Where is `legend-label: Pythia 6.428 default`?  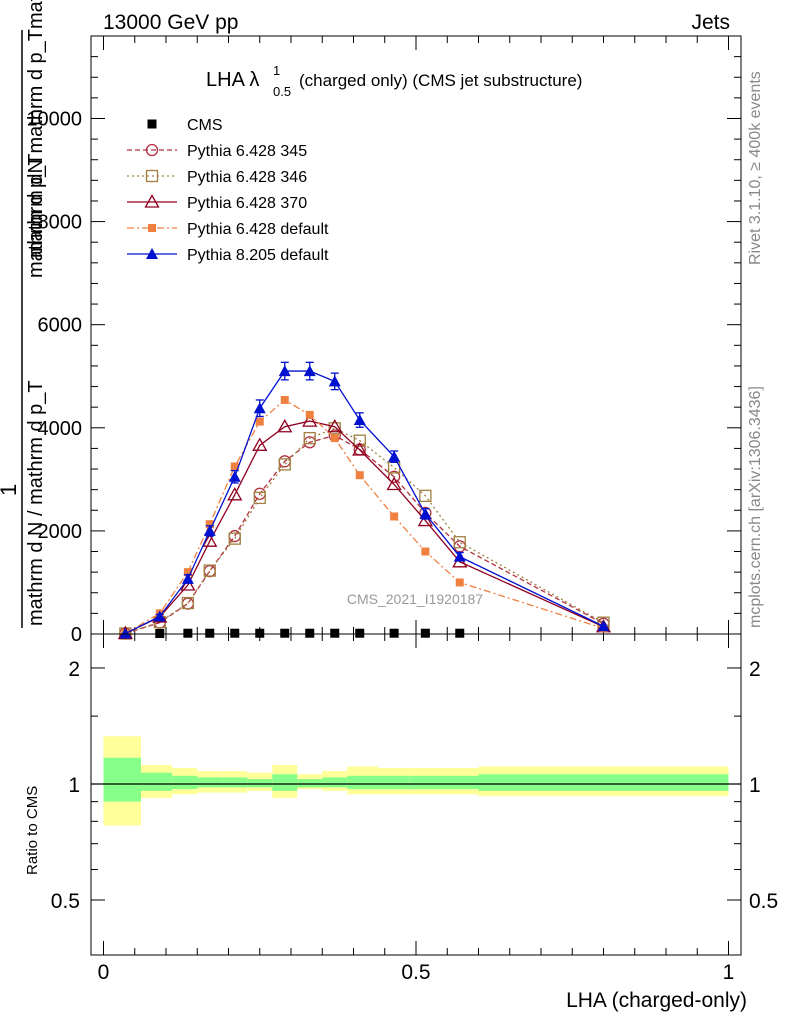
legend-label: Pythia 6.428 default is located at coordinates (258, 229).